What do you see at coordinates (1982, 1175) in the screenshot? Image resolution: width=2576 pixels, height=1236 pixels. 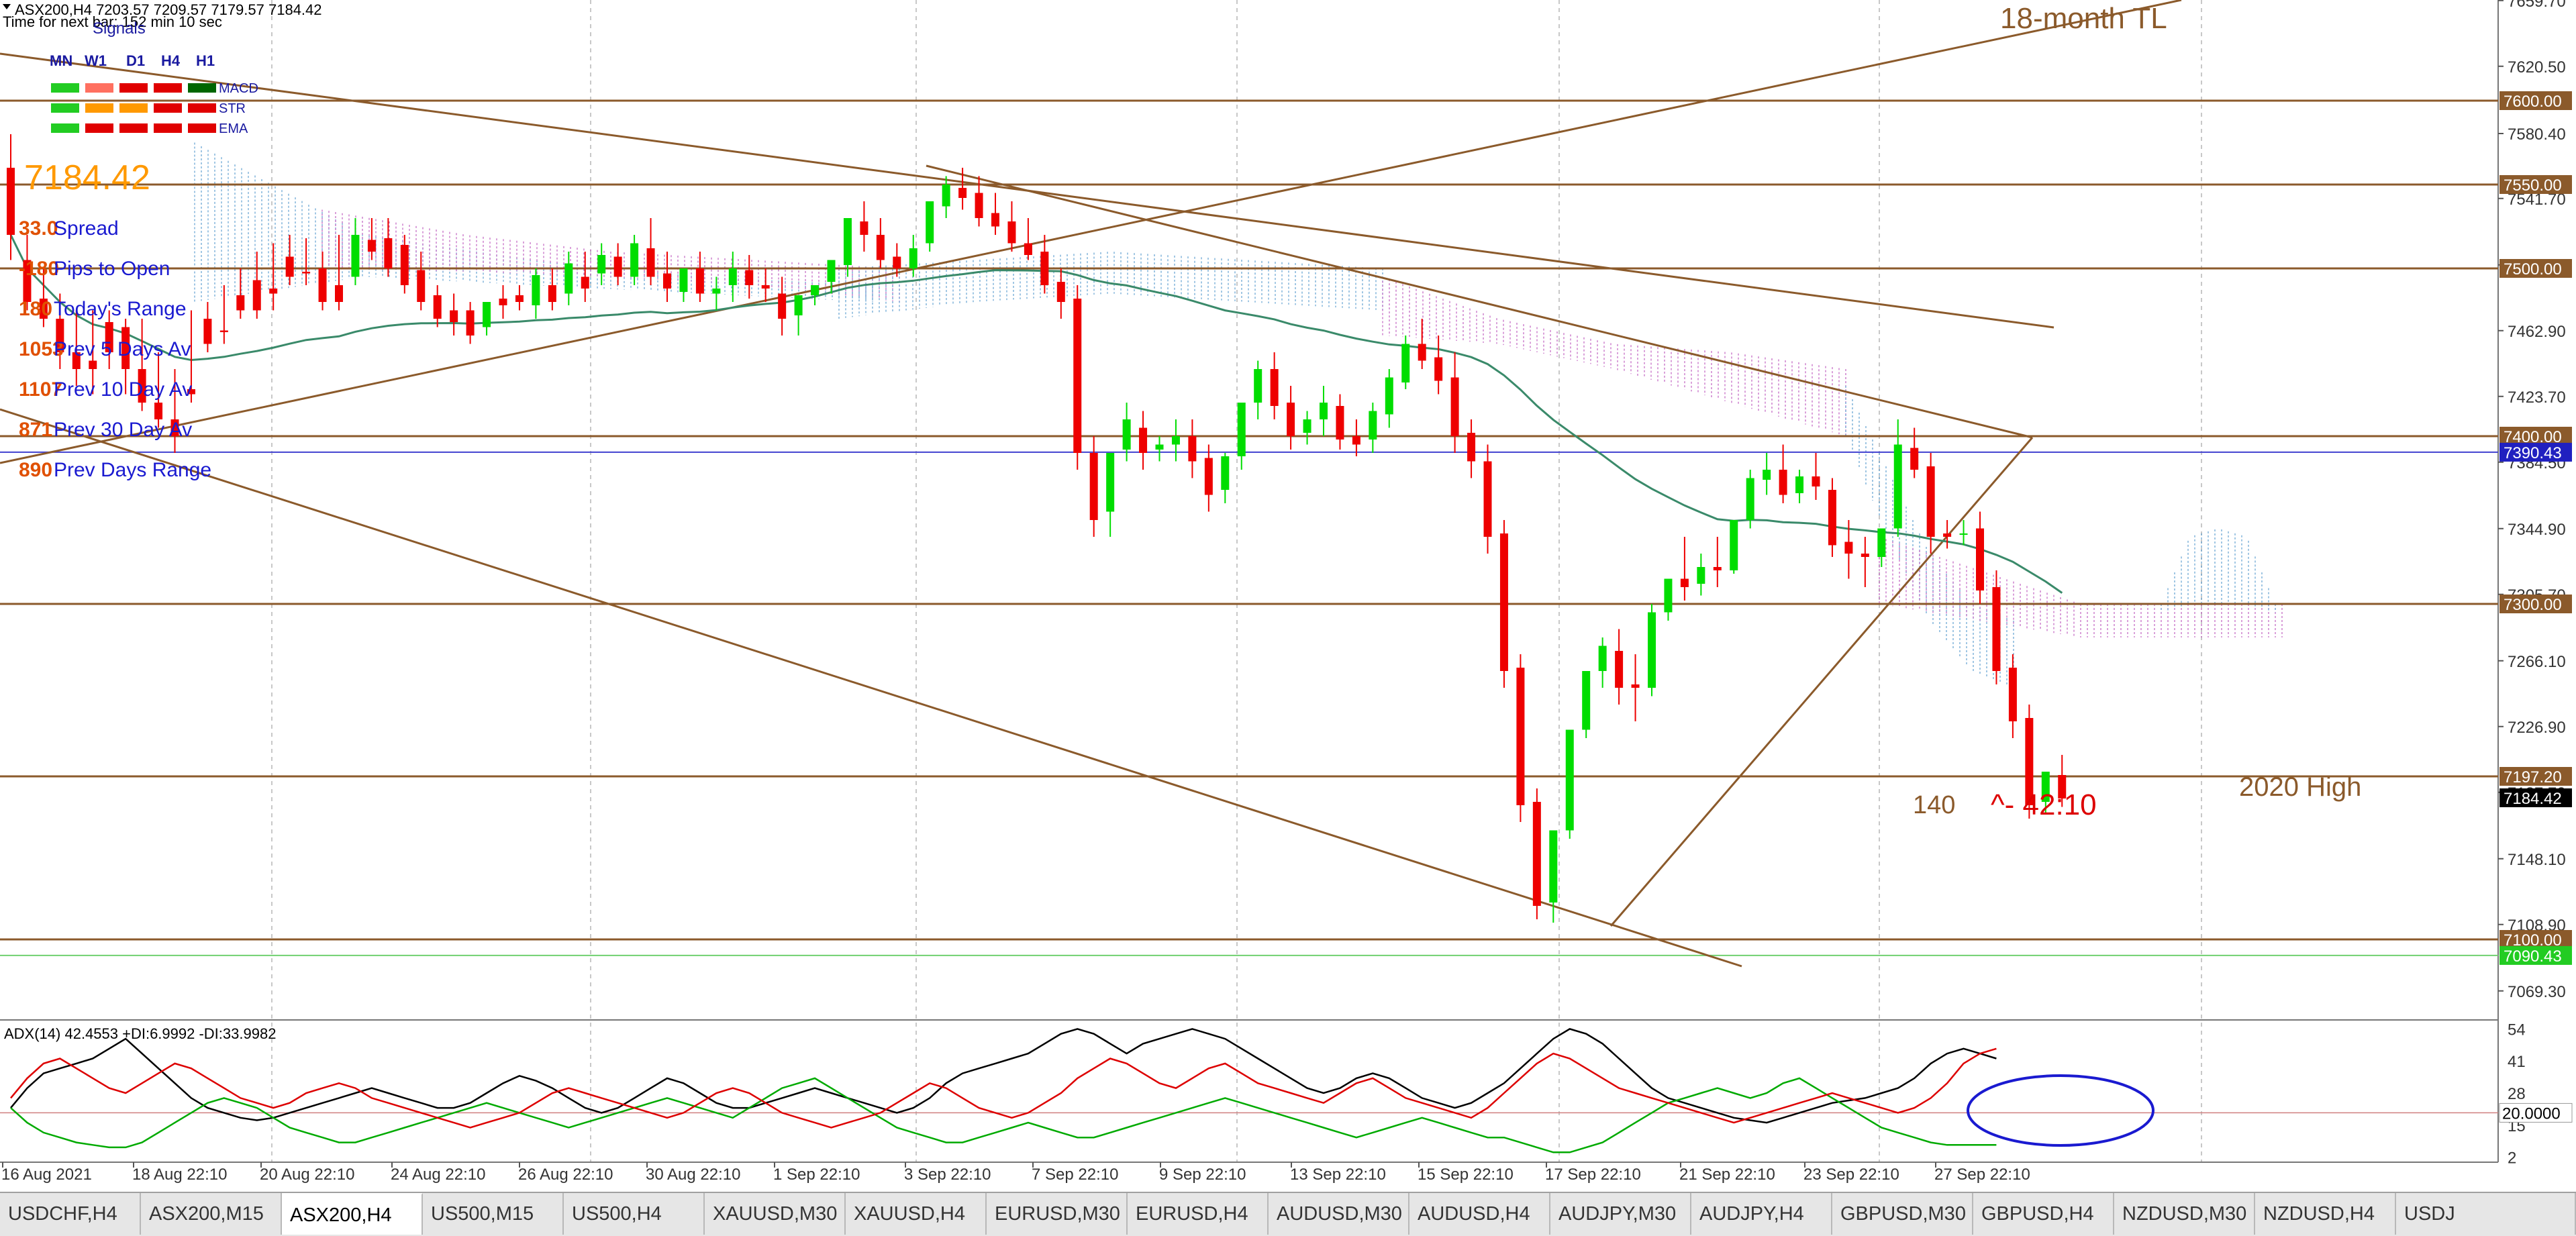 I see `time-tick-label: 27 Sep 22:10` at bounding box center [1982, 1175].